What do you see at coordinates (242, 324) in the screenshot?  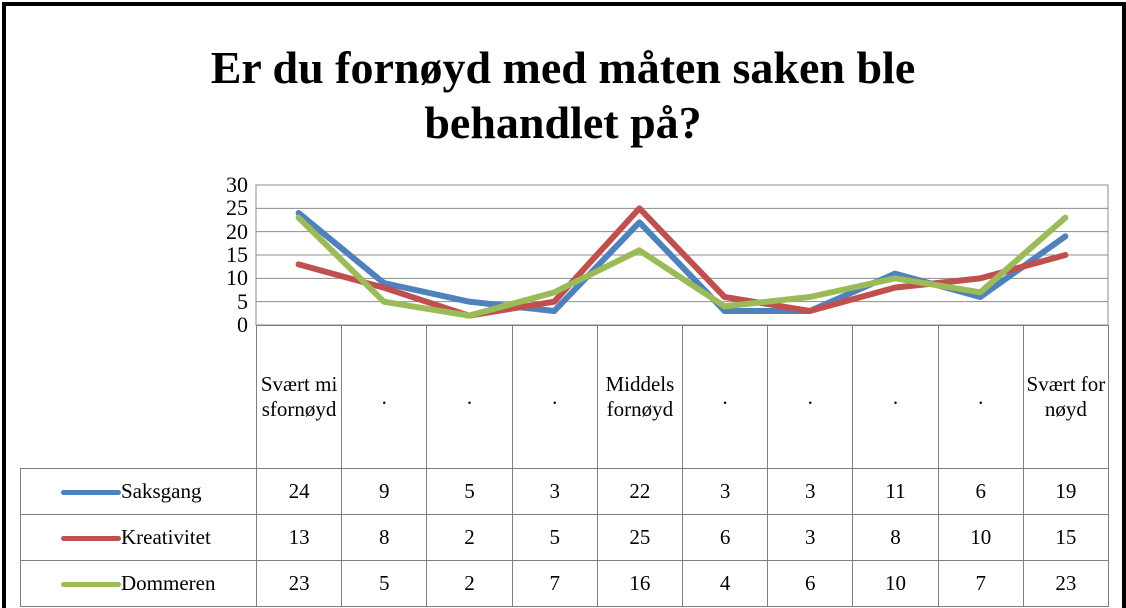 I see `y-tick-label: 0` at bounding box center [242, 324].